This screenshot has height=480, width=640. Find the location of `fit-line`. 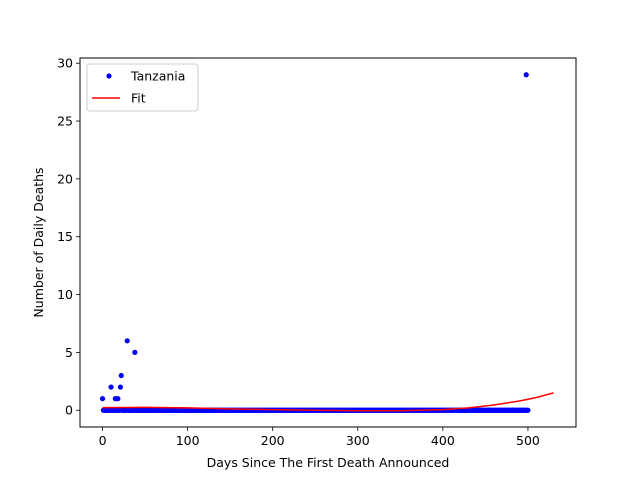

fit-line is located at coordinates (328, 402).